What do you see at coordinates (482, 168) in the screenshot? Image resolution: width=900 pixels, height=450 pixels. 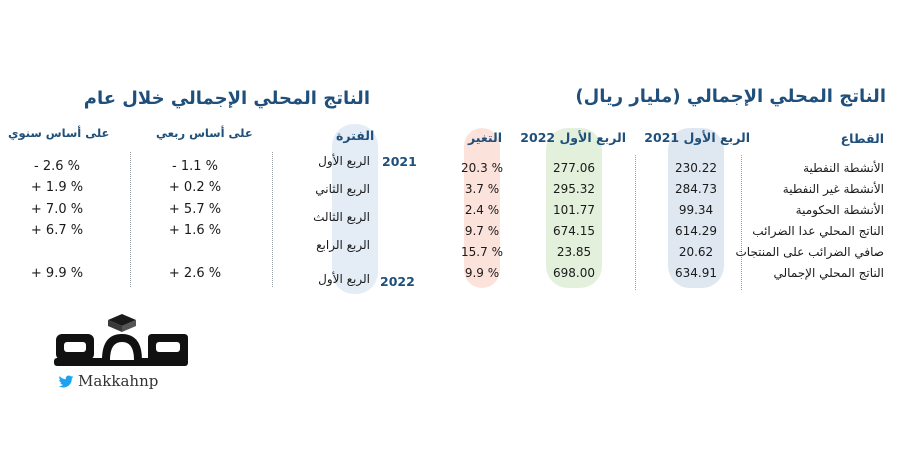 I see `change-value: 20.3 %` at bounding box center [482, 168].